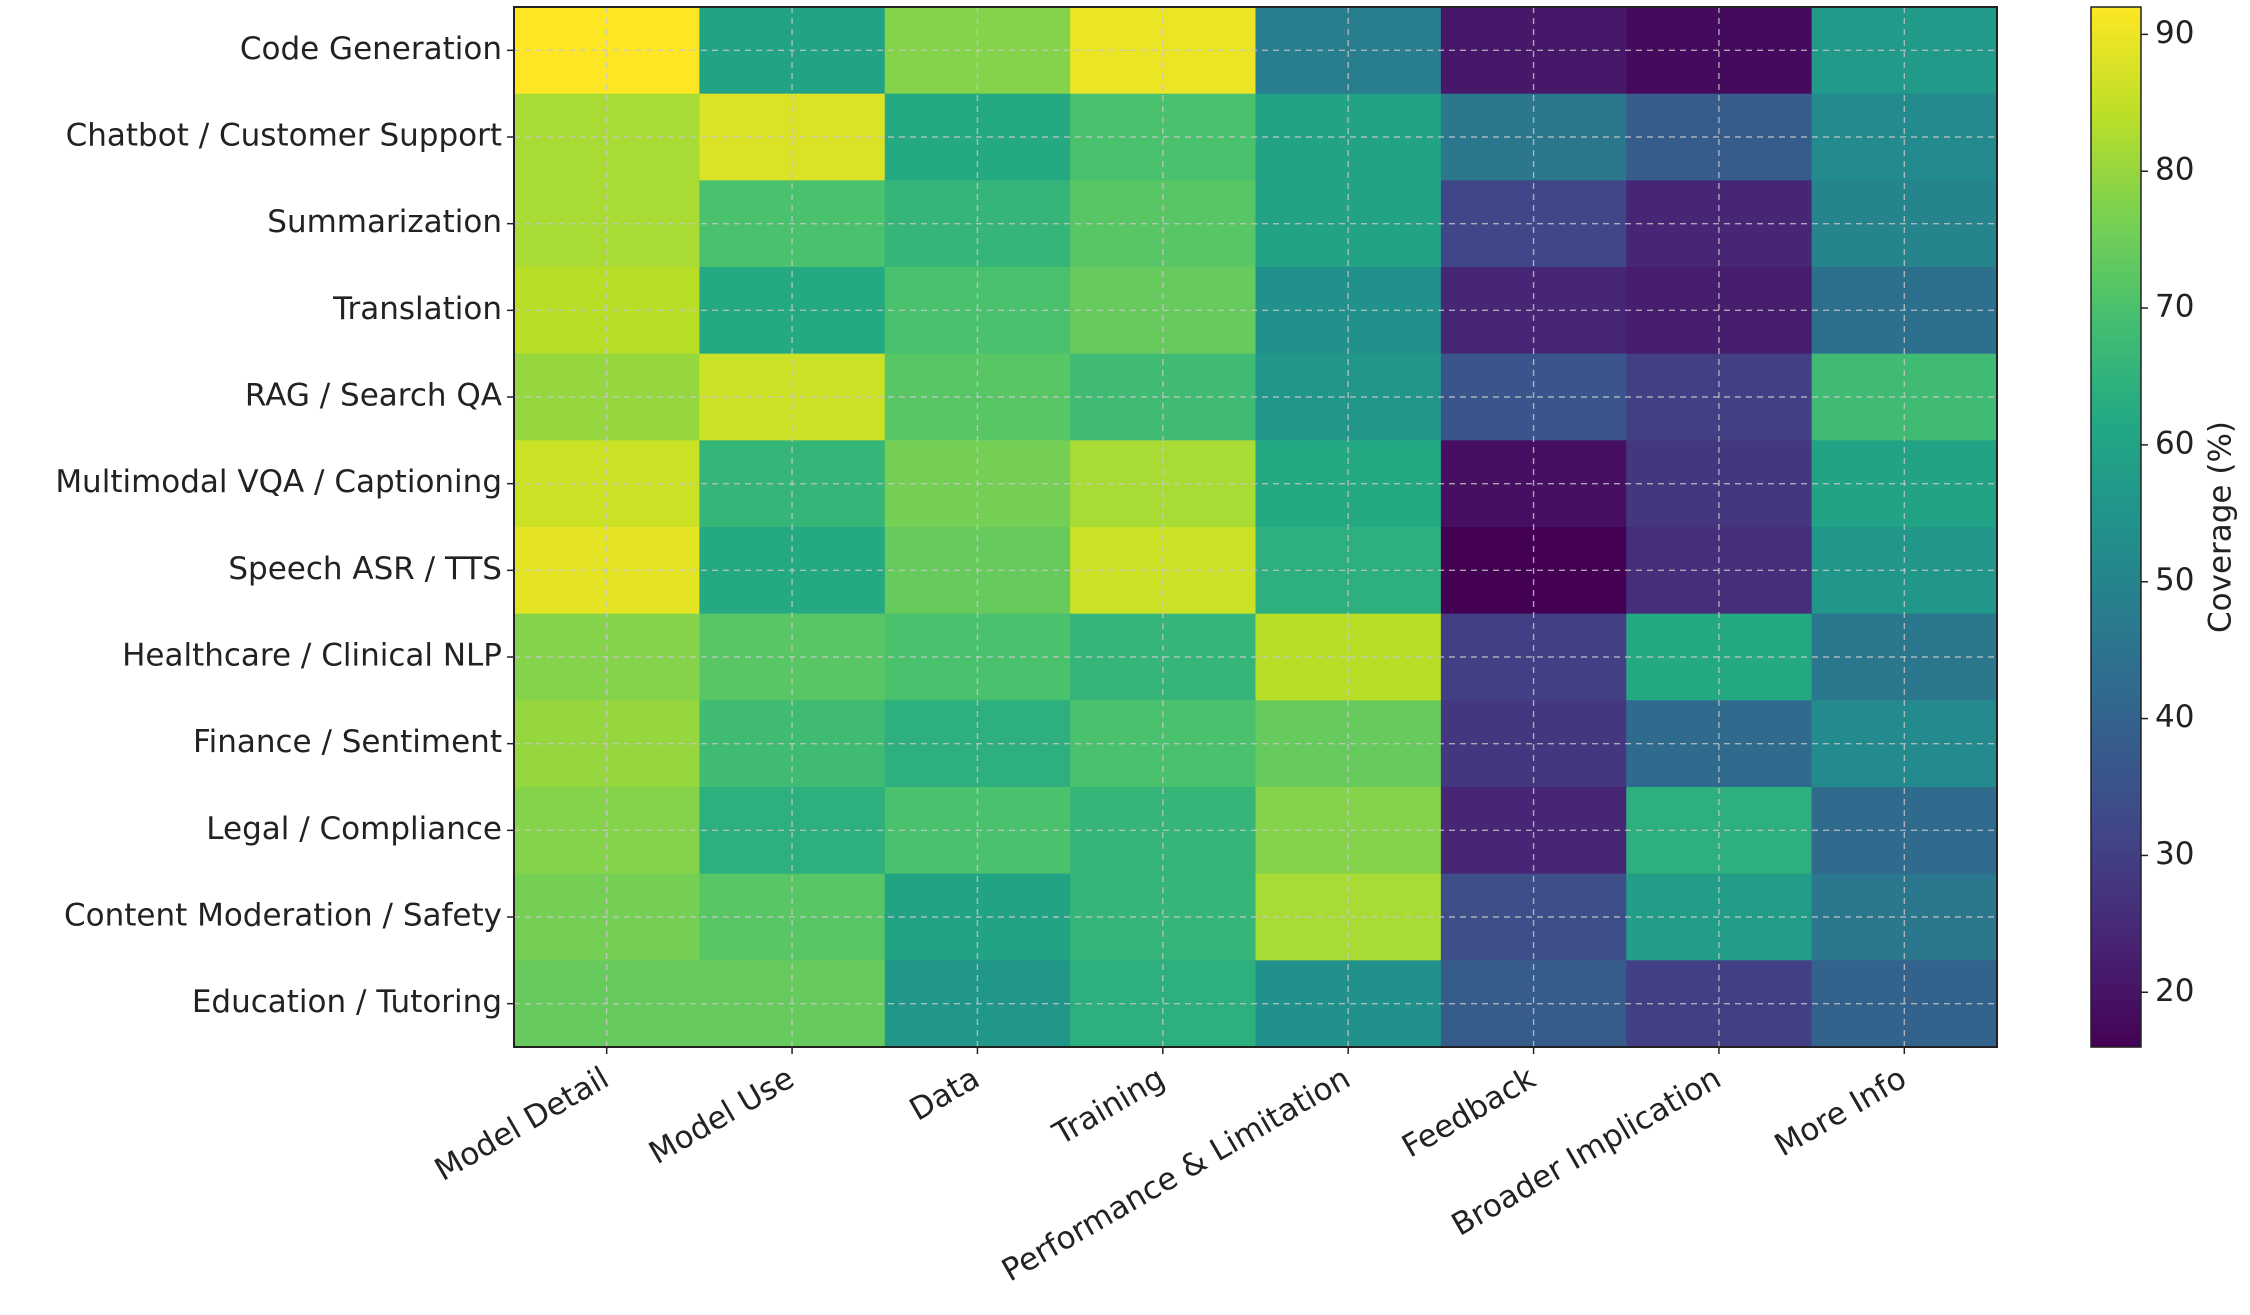 This screenshot has height=1315, width=2250. I want to click on colorbar-tick-label: 90, so click(2174, 33).